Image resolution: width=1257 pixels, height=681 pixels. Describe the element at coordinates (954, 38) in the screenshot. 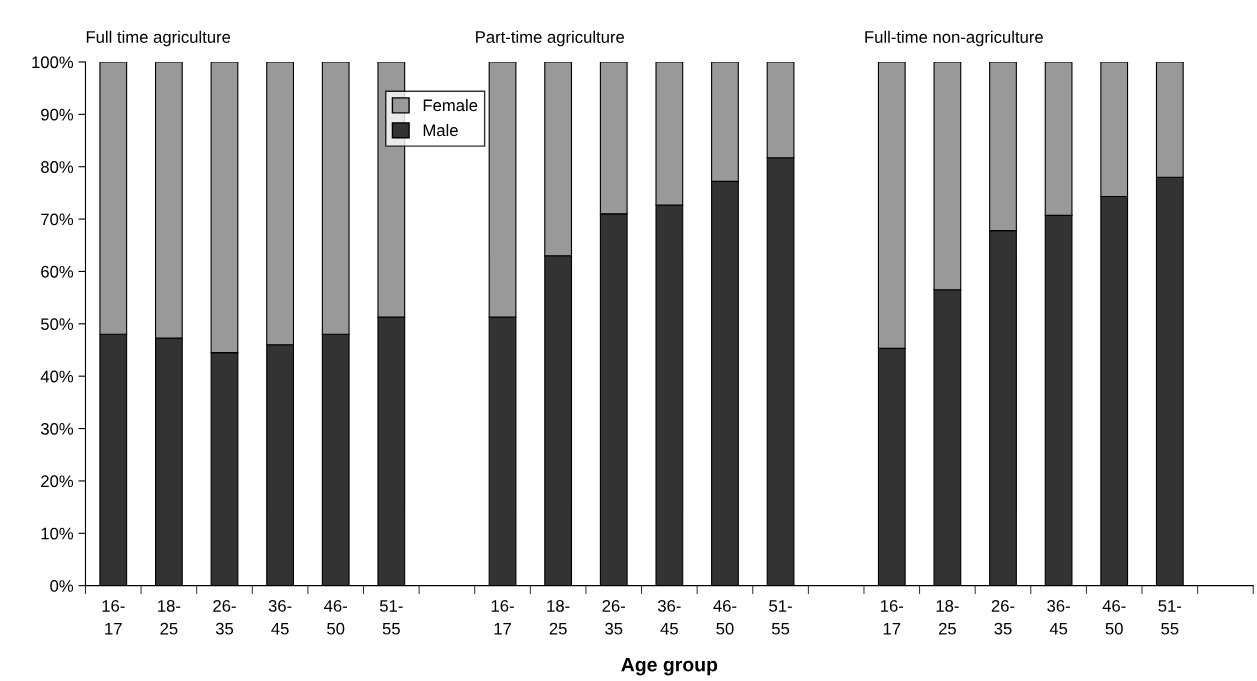

I see `text: Full-time non-agriculture` at that location.